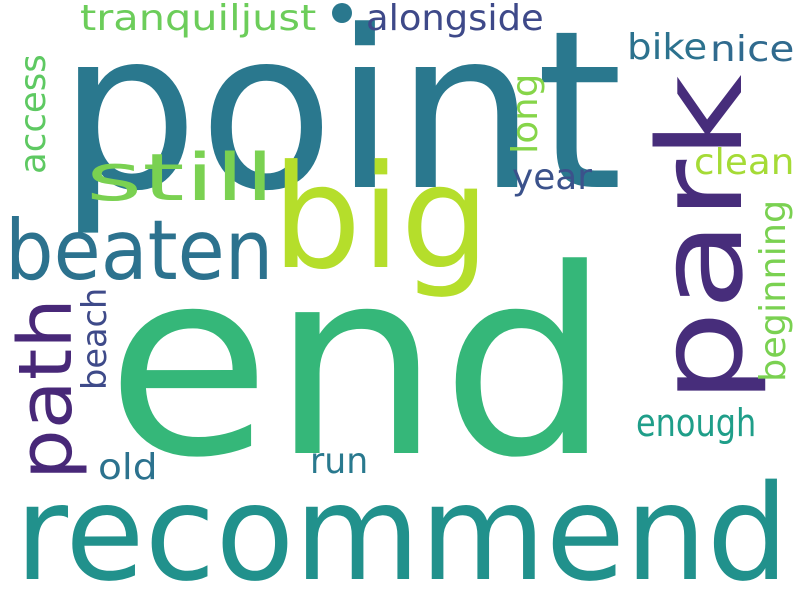  Describe the element at coordinates (701, 239) in the screenshot. I see `word-park: park` at that location.